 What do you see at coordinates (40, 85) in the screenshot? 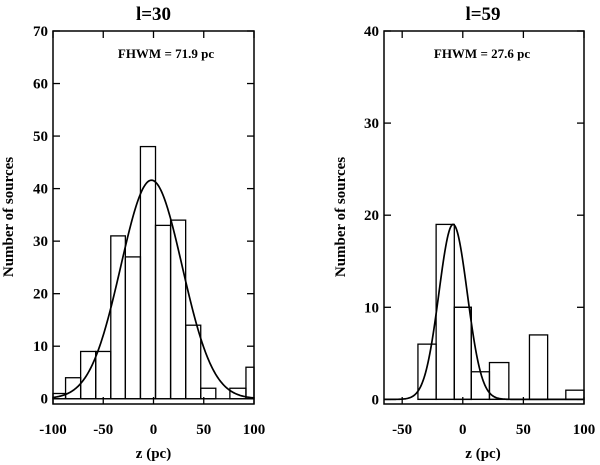
I see `y-tick-label: 60` at bounding box center [40, 85].